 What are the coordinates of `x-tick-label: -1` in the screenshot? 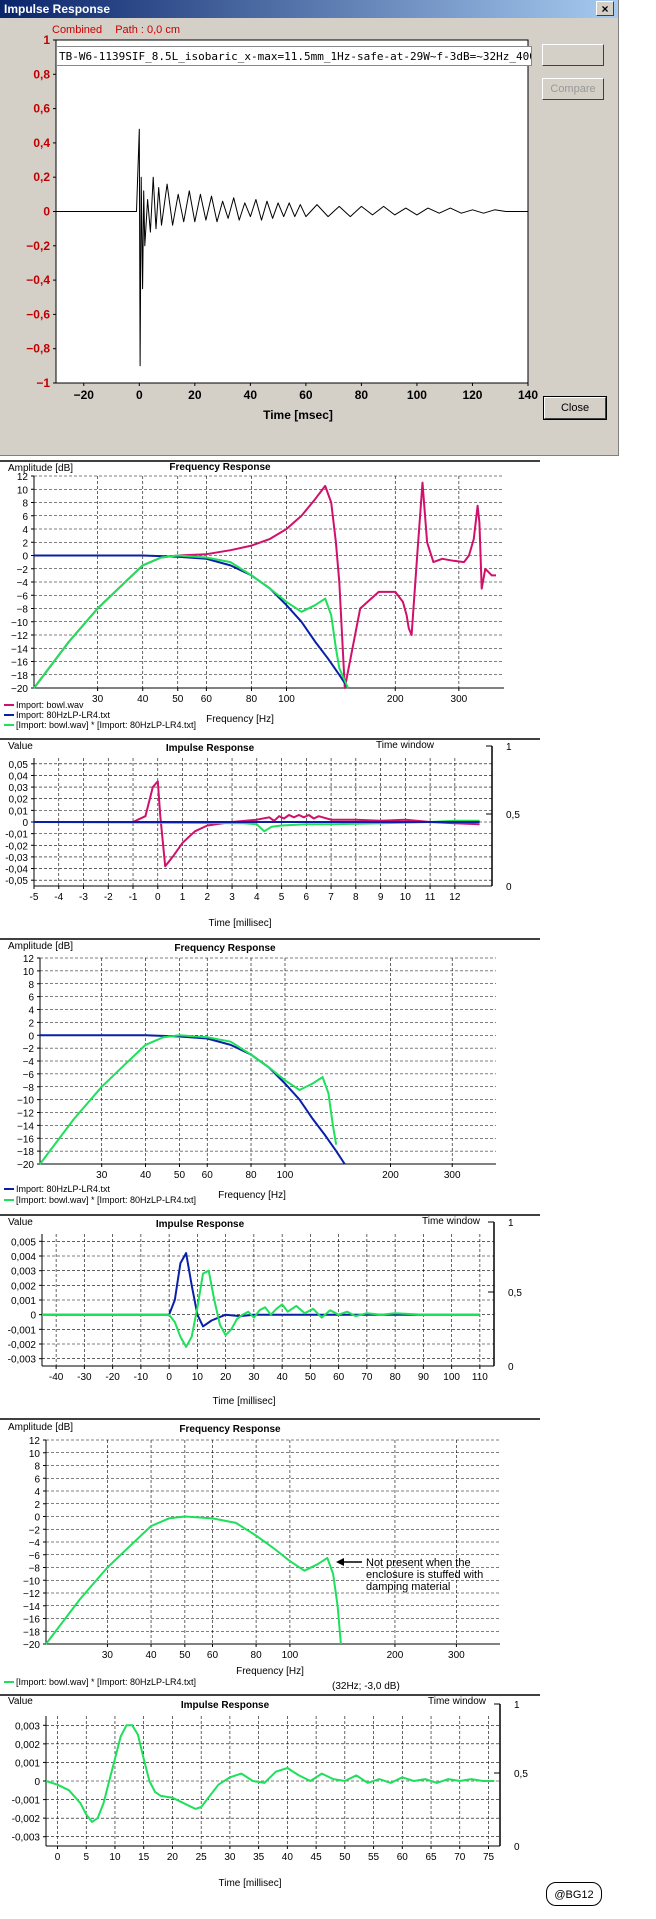 It's located at (133, 897).